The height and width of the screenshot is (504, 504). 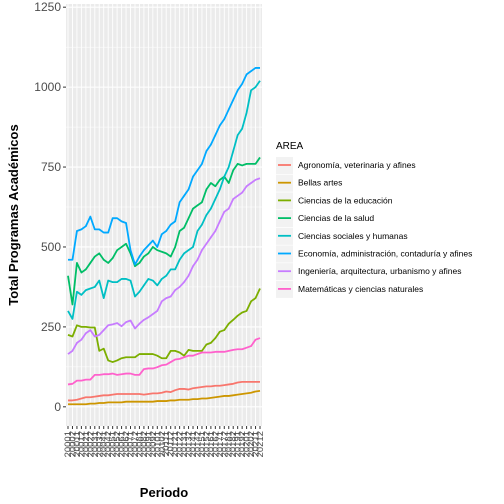 What do you see at coordinates (290, 146) in the screenshot?
I see `legend-title: AREA` at bounding box center [290, 146].